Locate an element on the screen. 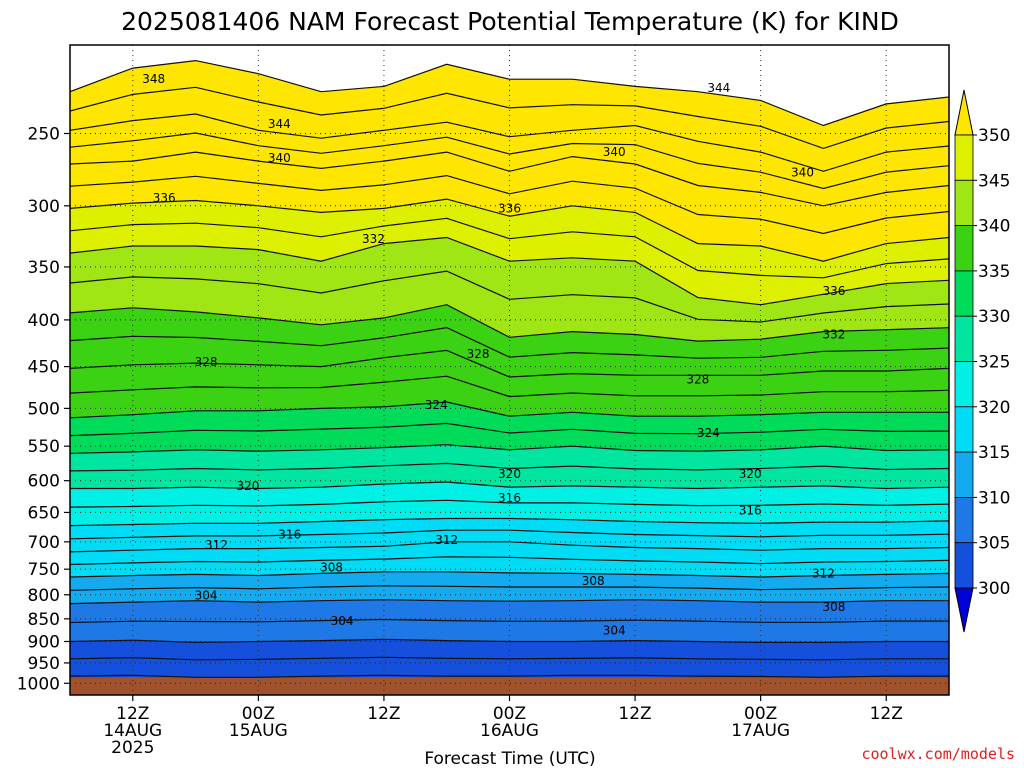  y-tick-label: 900 is located at coordinates (44, 642).